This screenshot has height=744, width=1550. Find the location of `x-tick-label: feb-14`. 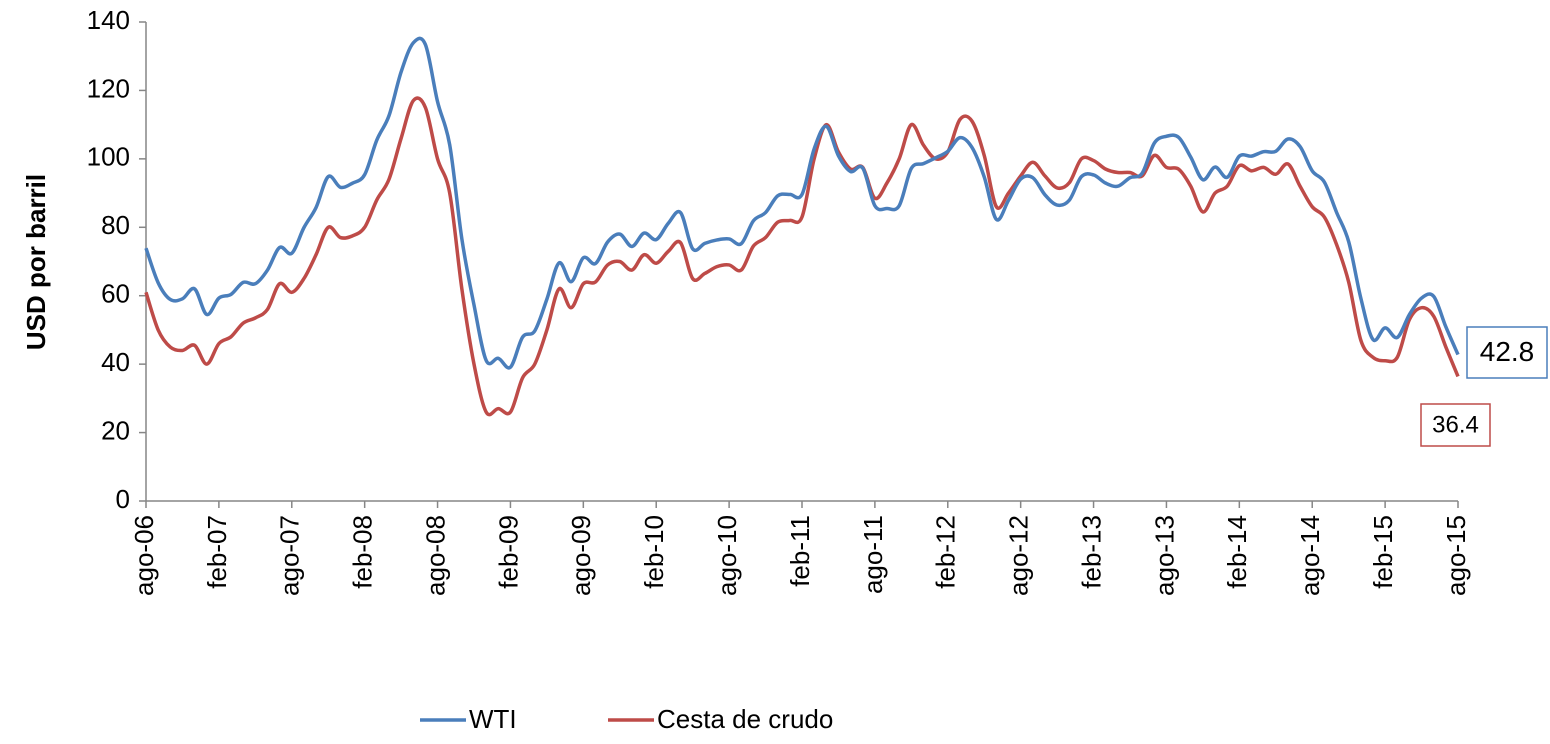

x-tick-label: feb-14 is located at coordinates (1237, 552).